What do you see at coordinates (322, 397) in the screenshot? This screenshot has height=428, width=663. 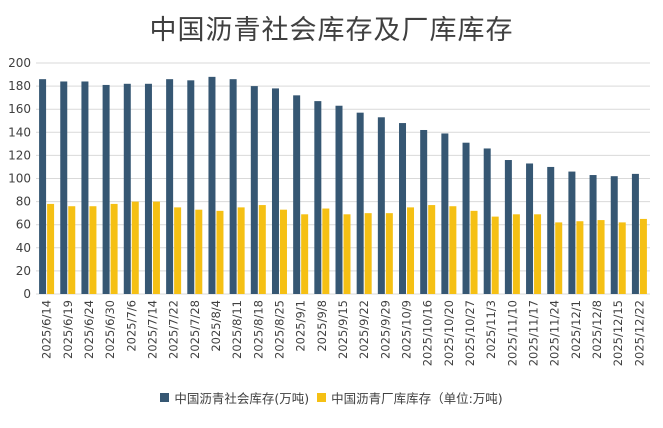 I see `legend-swatch-factory-inventory` at bounding box center [322, 397].